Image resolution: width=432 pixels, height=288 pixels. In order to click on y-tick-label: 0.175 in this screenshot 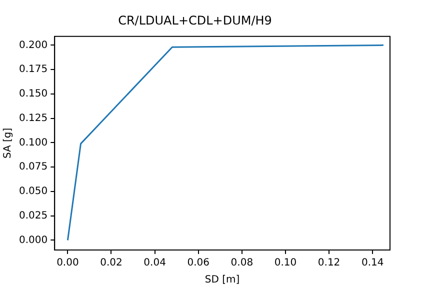, I will do `click(33, 70)`.